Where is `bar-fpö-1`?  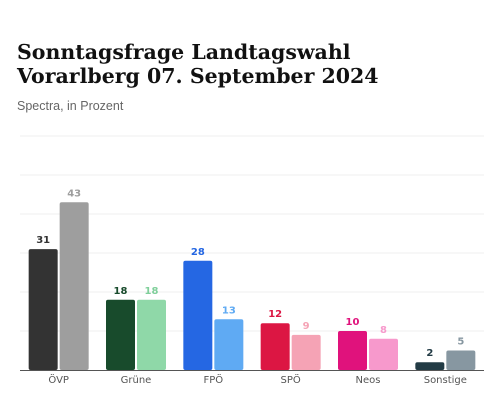 bar-fpö-1 is located at coordinates (198, 315).